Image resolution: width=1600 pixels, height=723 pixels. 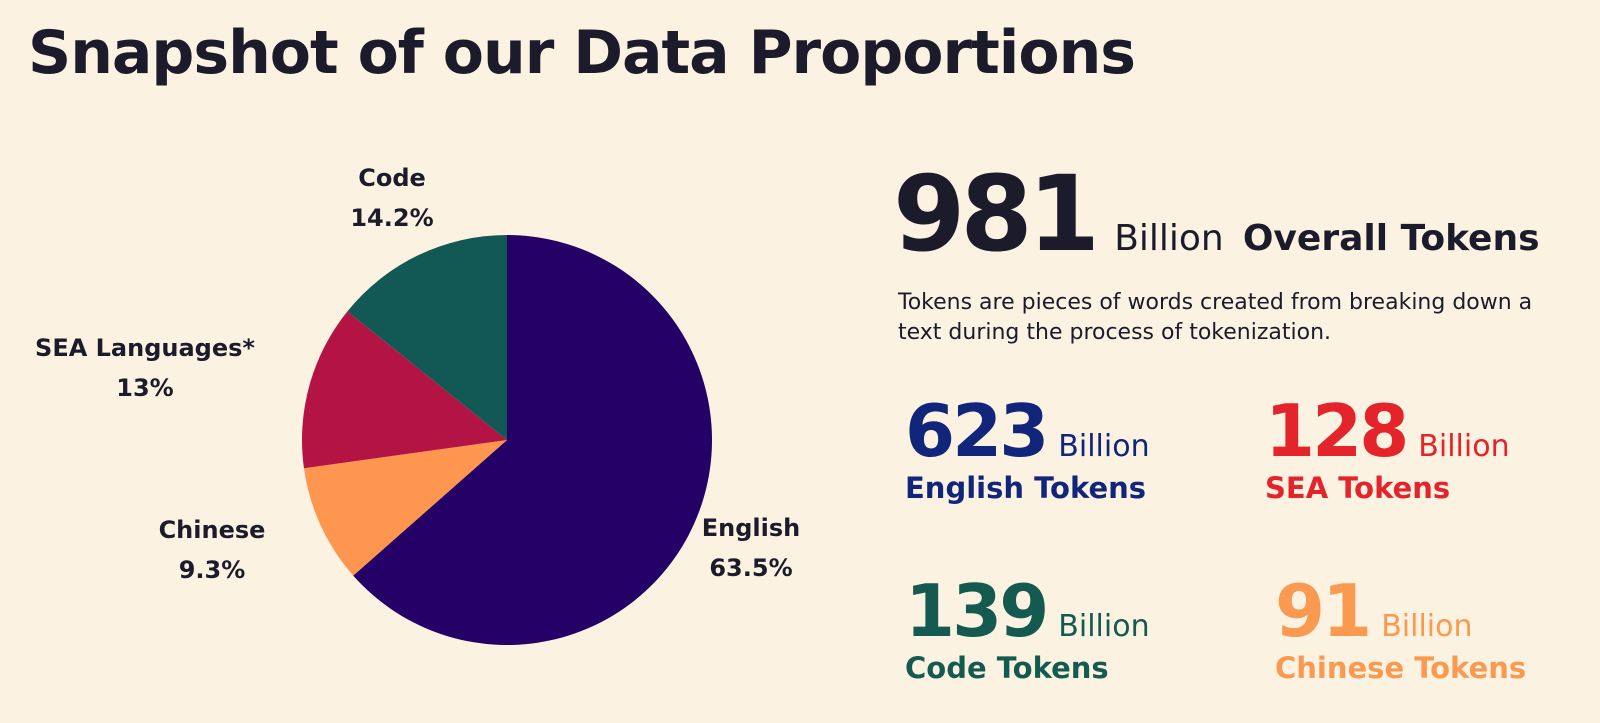 What do you see at coordinates (404, 390) in the screenshot?
I see `pie-slice-sea-languages` at bounding box center [404, 390].